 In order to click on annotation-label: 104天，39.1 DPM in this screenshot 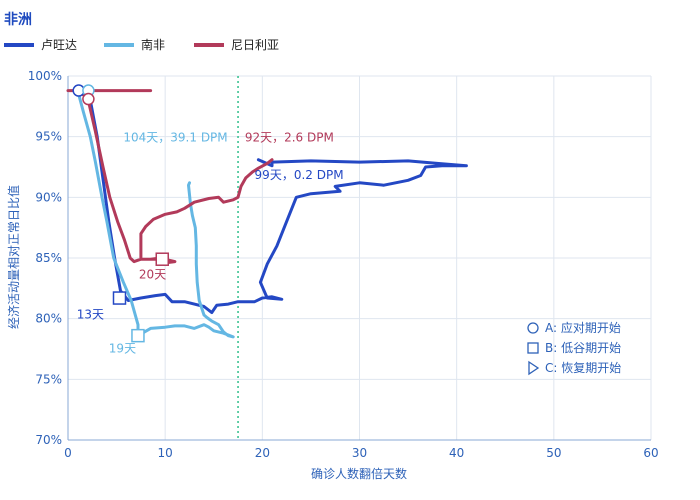, I will do `click(175, 138)`.